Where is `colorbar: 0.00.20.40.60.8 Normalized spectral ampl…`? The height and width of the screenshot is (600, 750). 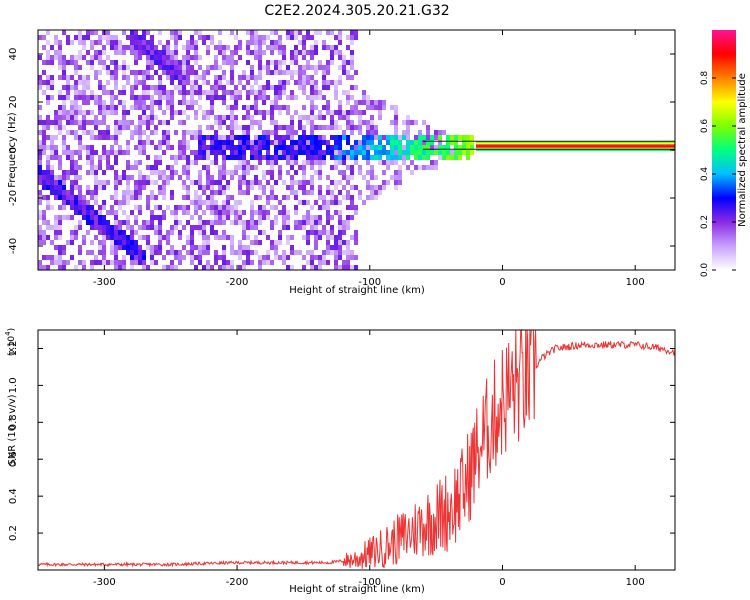 colorbar: 0.00.20.40.60.8 Normalized spectral ampl… is located at coordinates (724, 153).